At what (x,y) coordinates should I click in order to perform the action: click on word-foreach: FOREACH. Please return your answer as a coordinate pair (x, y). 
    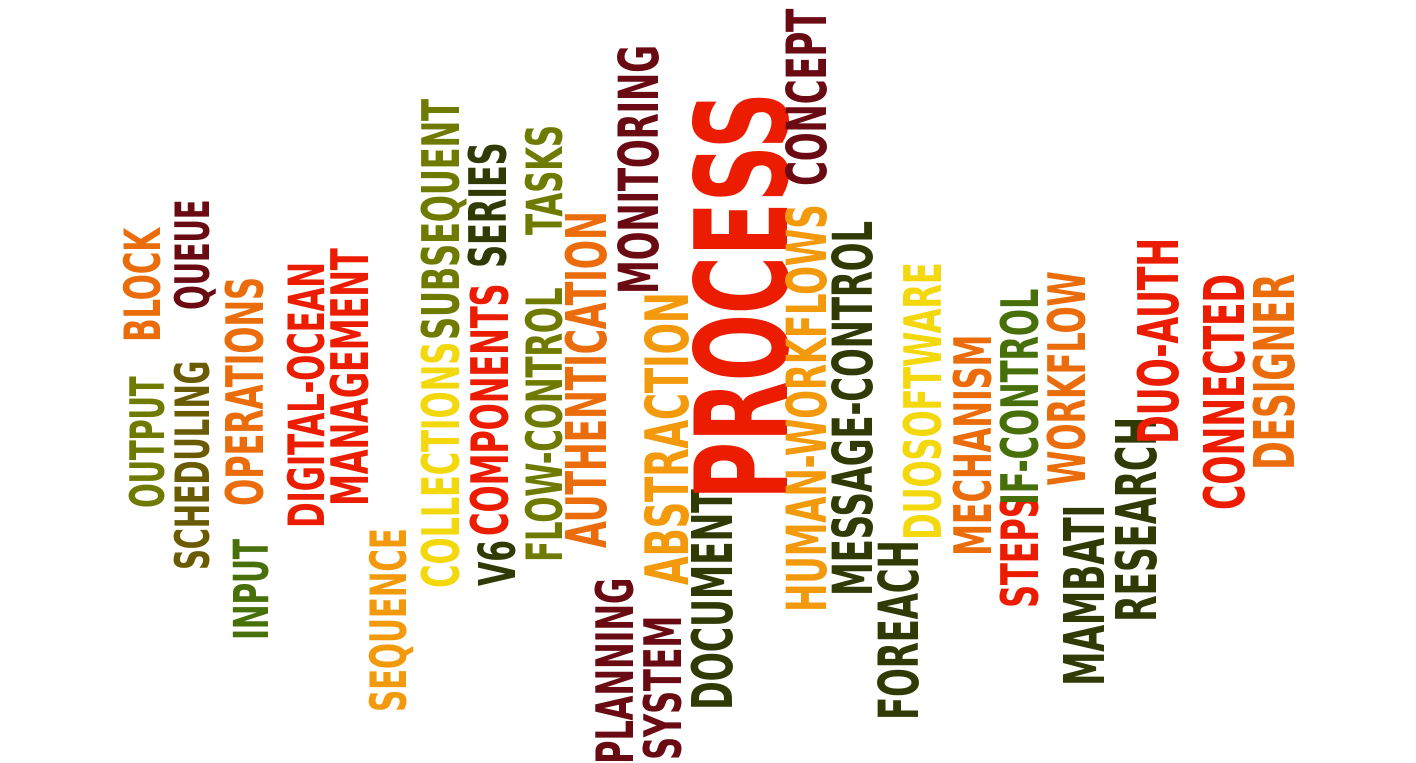
    Looking at the image, I should click on (899, 630).